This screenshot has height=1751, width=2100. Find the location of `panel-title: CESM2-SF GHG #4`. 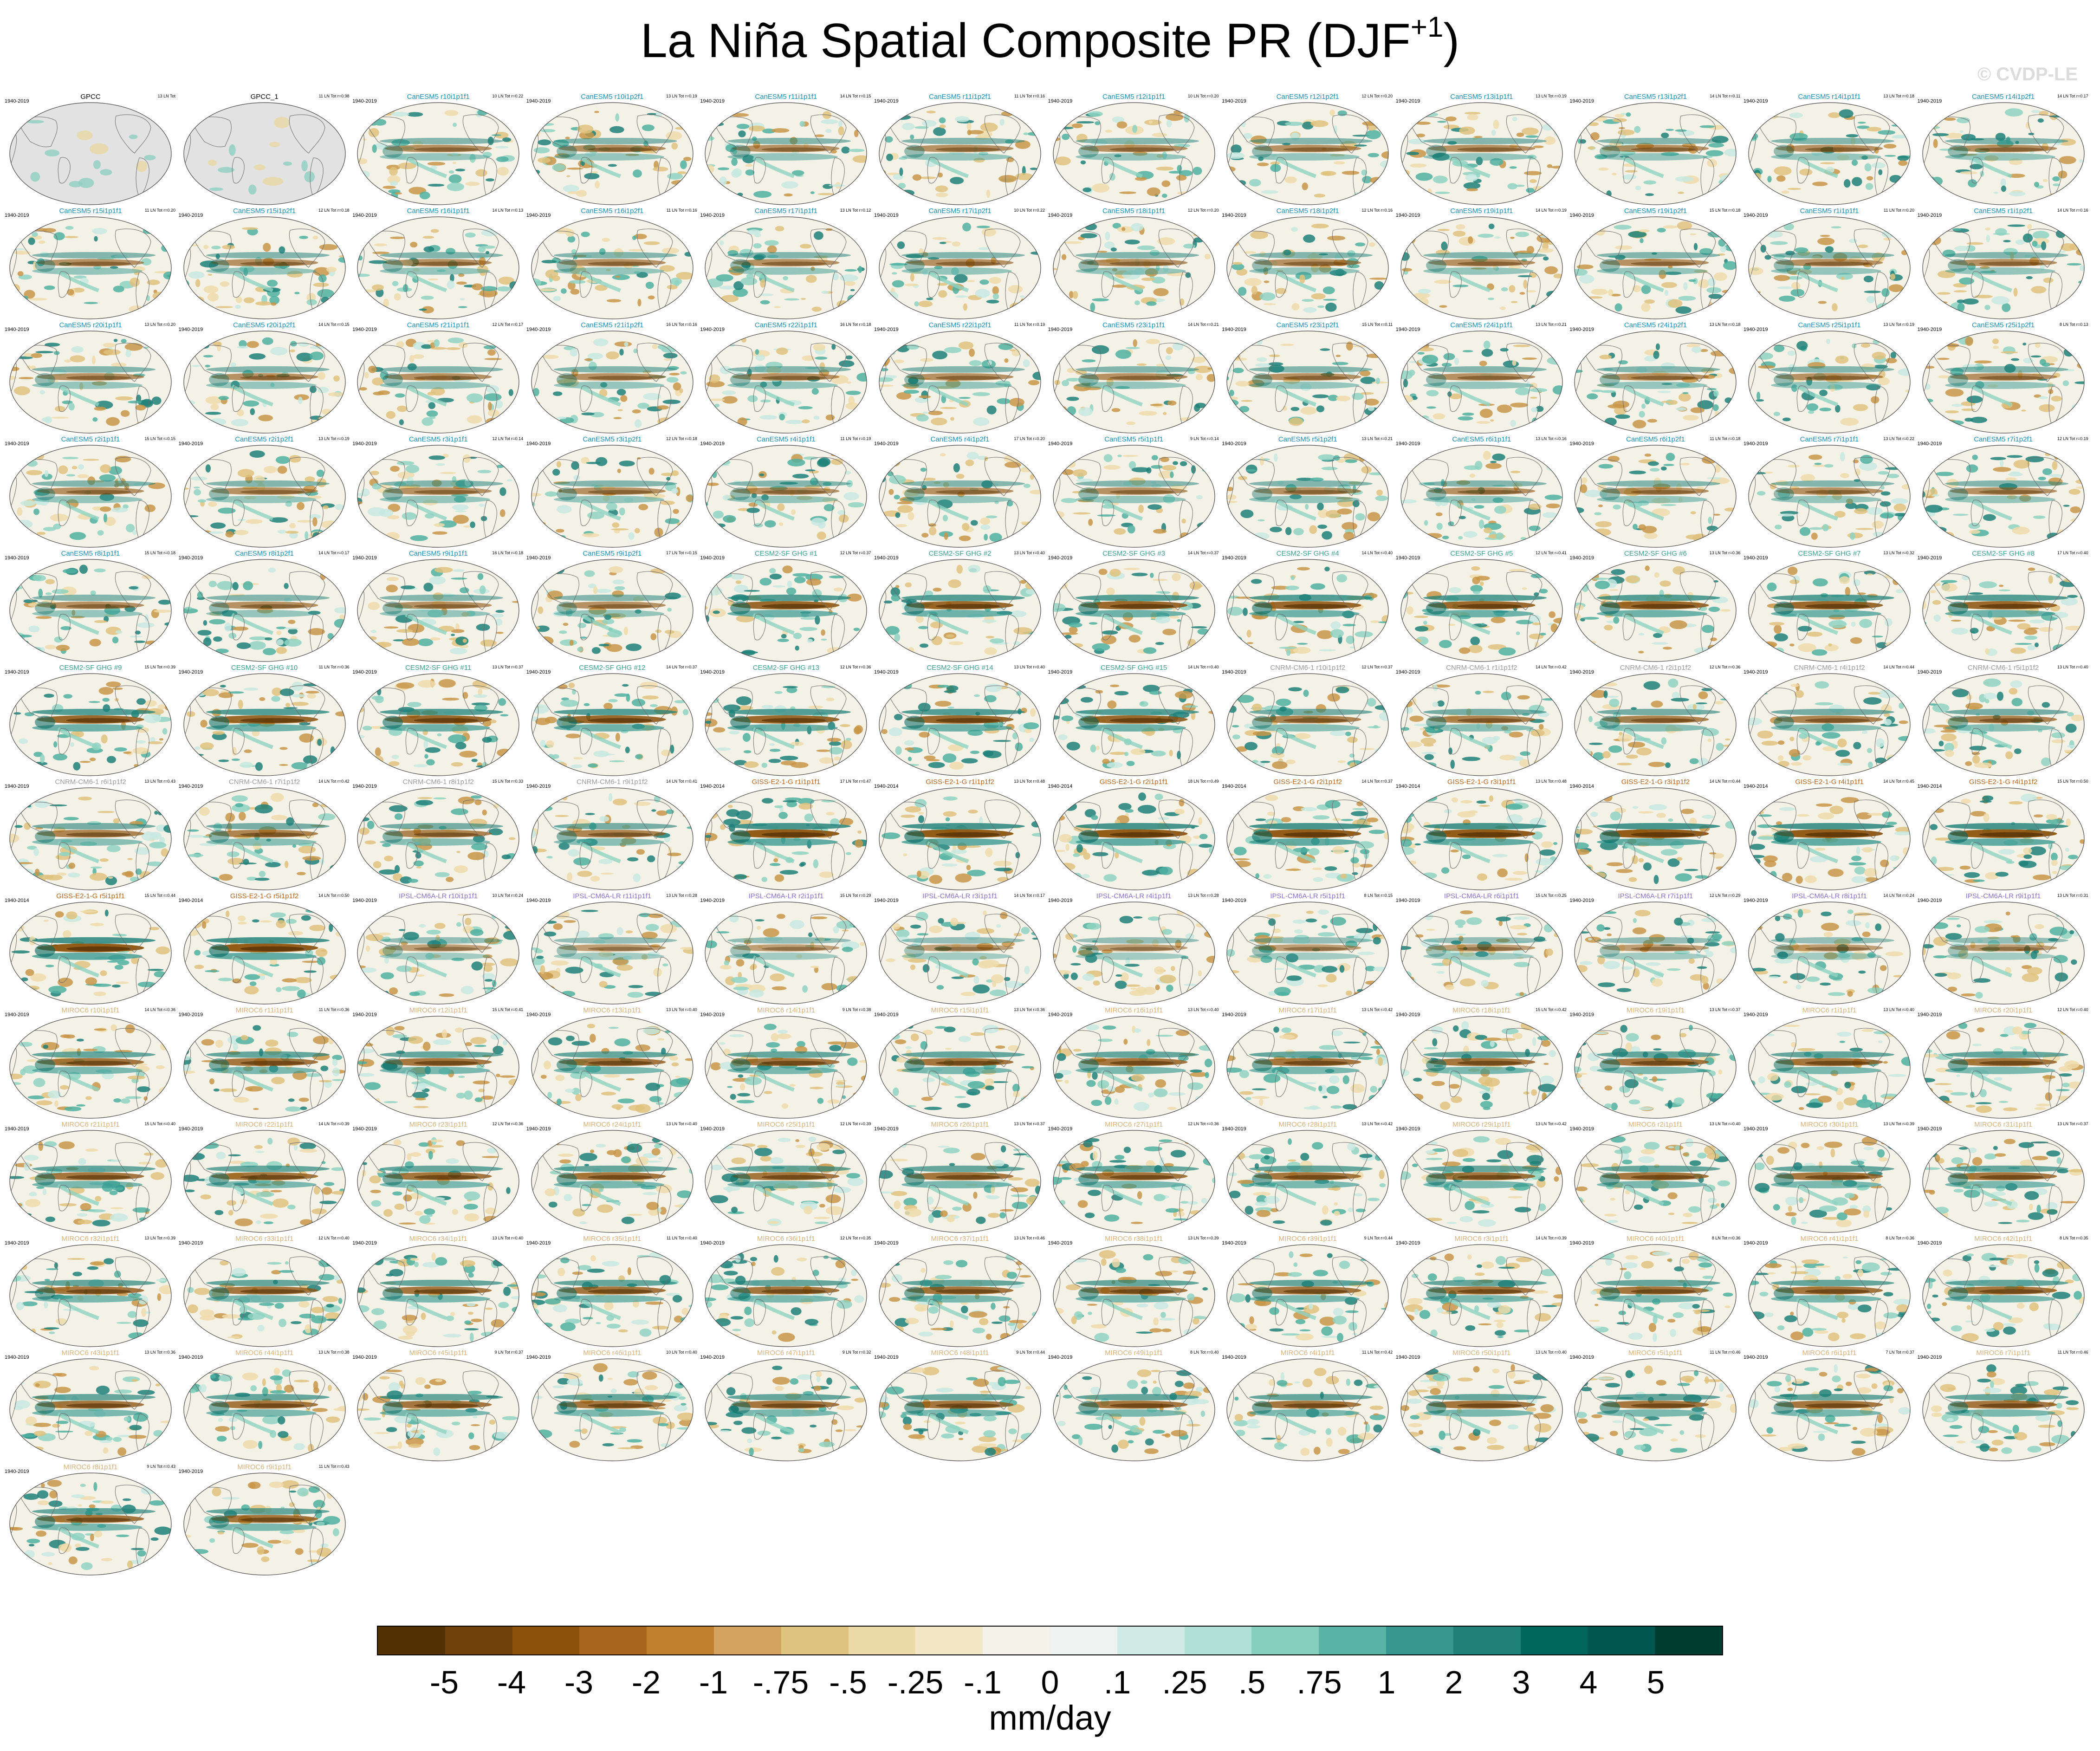

panel-title: CESM2-SF GHG #4 is located at coordinates (1308, 554).